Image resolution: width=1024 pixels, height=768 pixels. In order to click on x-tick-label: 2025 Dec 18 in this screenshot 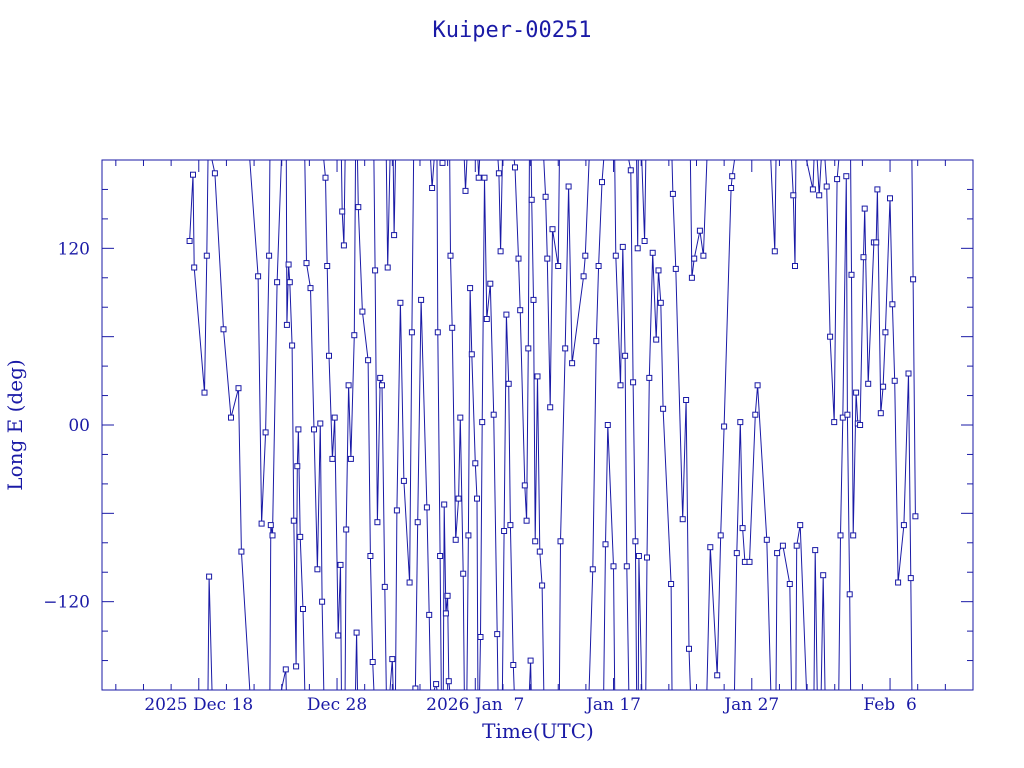, I will do `click(198, 705)`.